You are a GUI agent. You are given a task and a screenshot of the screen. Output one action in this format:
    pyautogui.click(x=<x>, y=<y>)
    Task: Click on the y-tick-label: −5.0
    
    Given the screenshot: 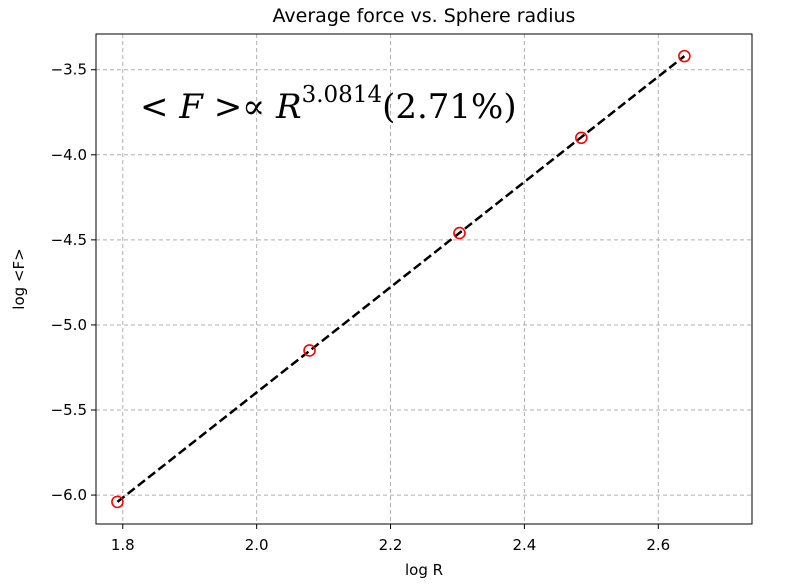 What is the action you would take?
    pyautogui.click(x=69, y=325)
    